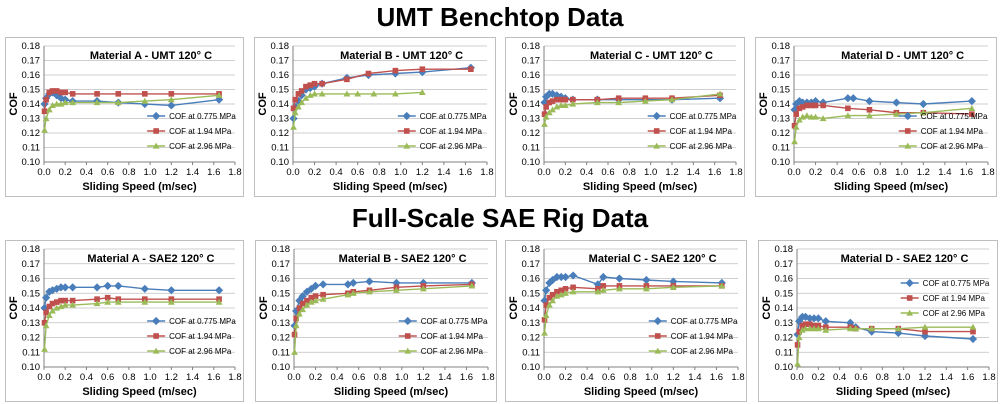  I want to click on legend-label: COF at 0.775 MPa, so click(703, 116).